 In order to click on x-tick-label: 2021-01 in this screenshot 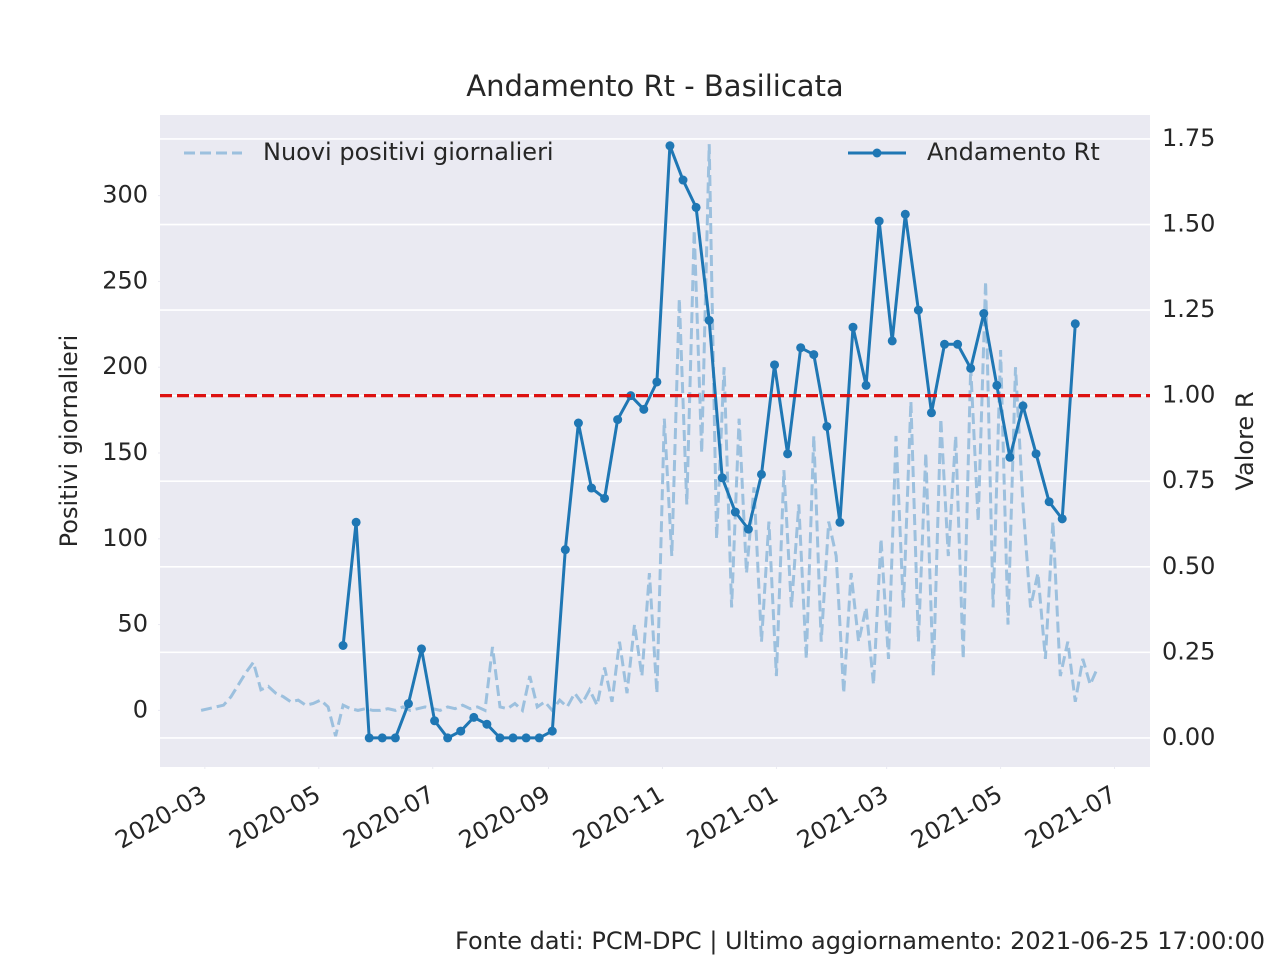, I will do `click(732, 817)`.